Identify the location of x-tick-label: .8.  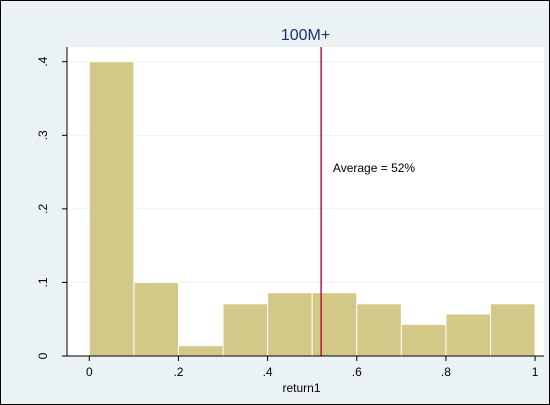
(446, 372).